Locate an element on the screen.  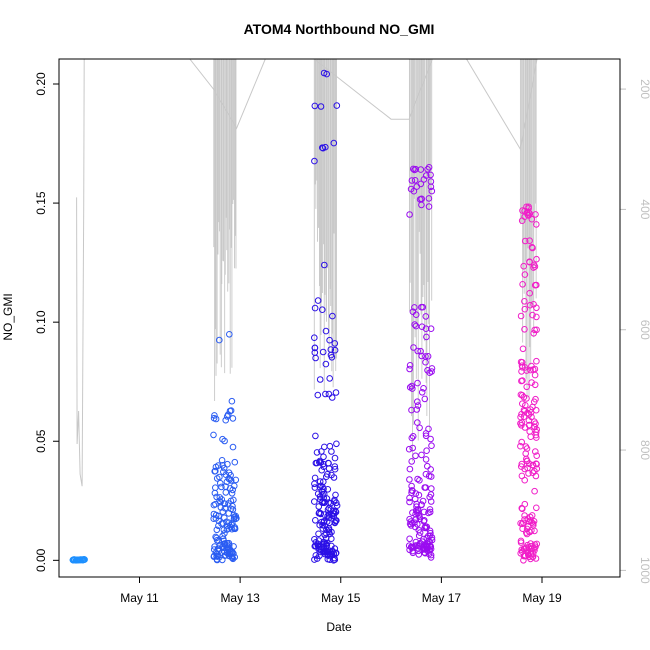
x-tick-label: May 11 is located at coordinates (139, 598).